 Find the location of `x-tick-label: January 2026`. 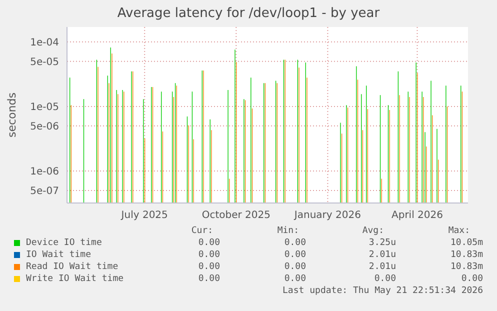

x-tick-label: January 2026 is located at coordinates (327, 216).